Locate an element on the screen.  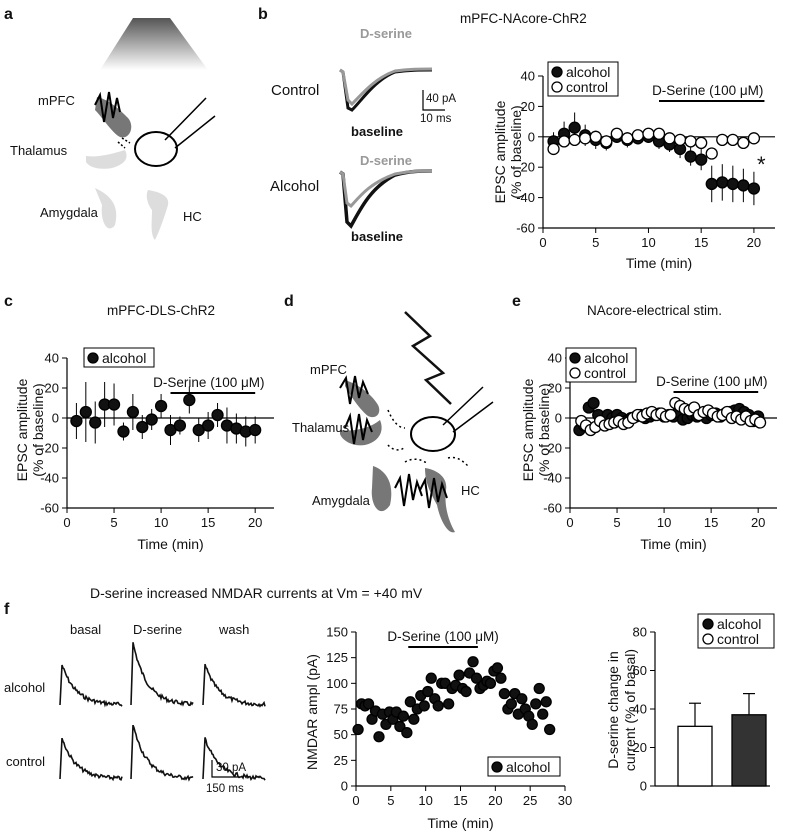
legend: alcohol is located at coordinates (119, 357).